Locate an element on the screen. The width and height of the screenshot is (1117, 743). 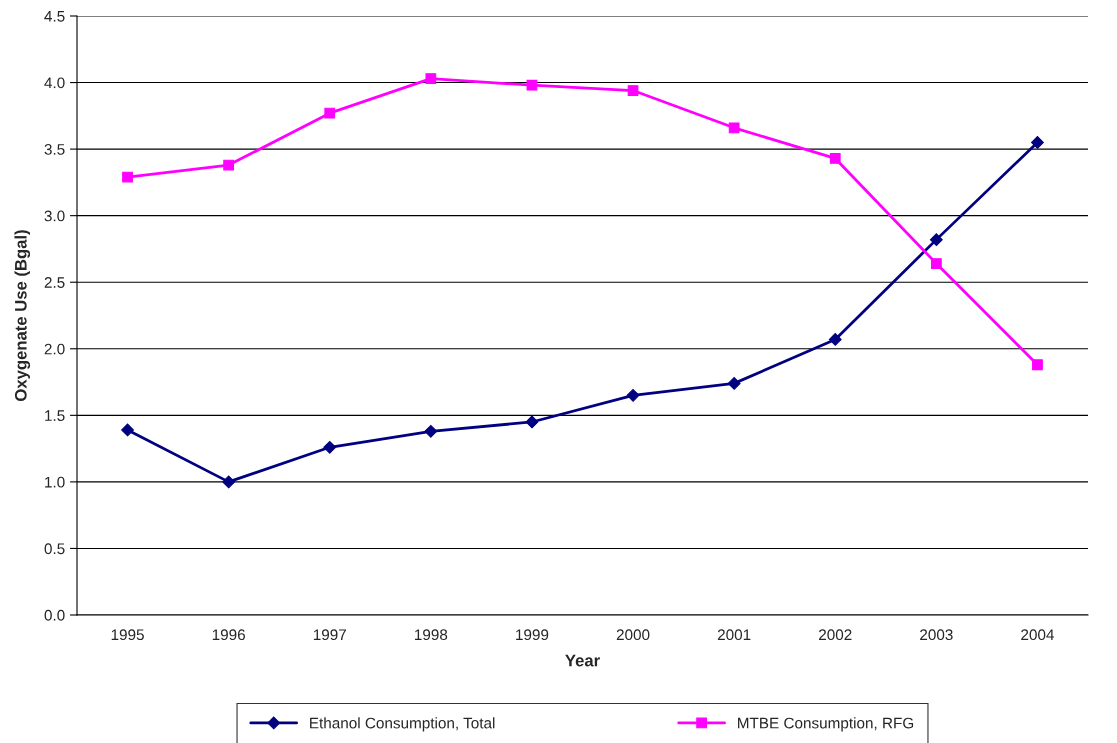
y-tick-label: 3.5 is located at coordinates (54, 149).